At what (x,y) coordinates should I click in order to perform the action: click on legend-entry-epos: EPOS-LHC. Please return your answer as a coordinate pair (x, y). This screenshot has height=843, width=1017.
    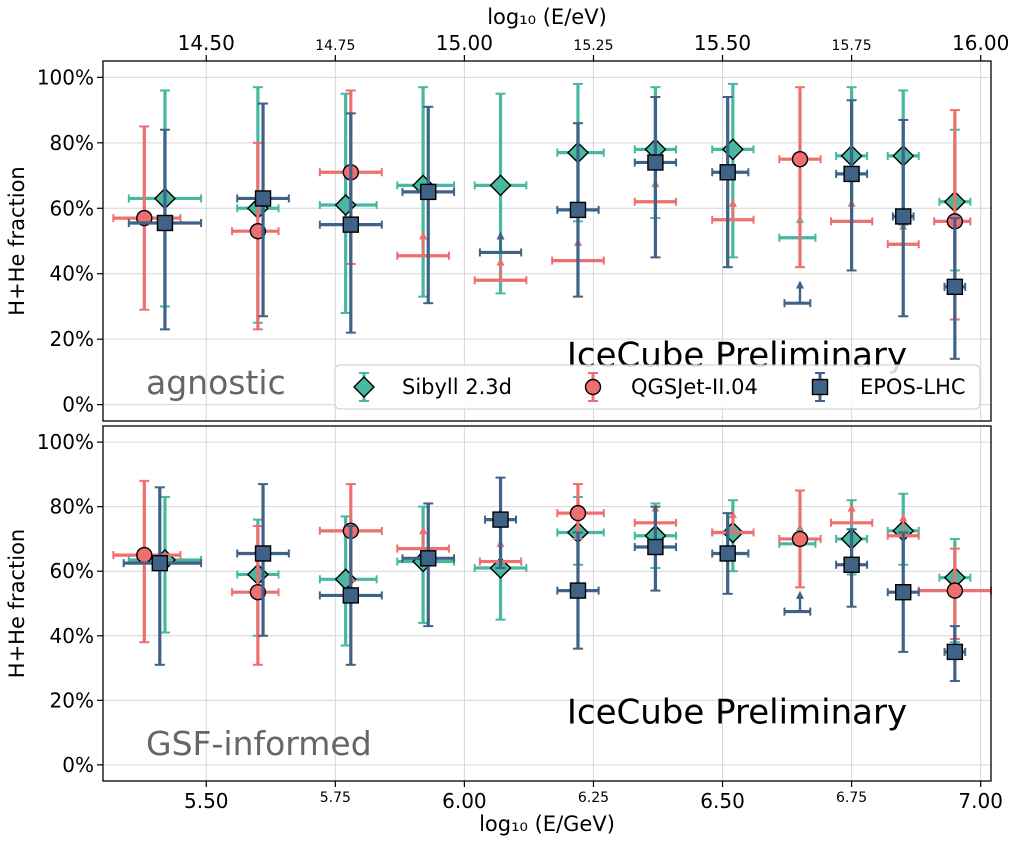
    Looking at the image, I should click on (888, 387).